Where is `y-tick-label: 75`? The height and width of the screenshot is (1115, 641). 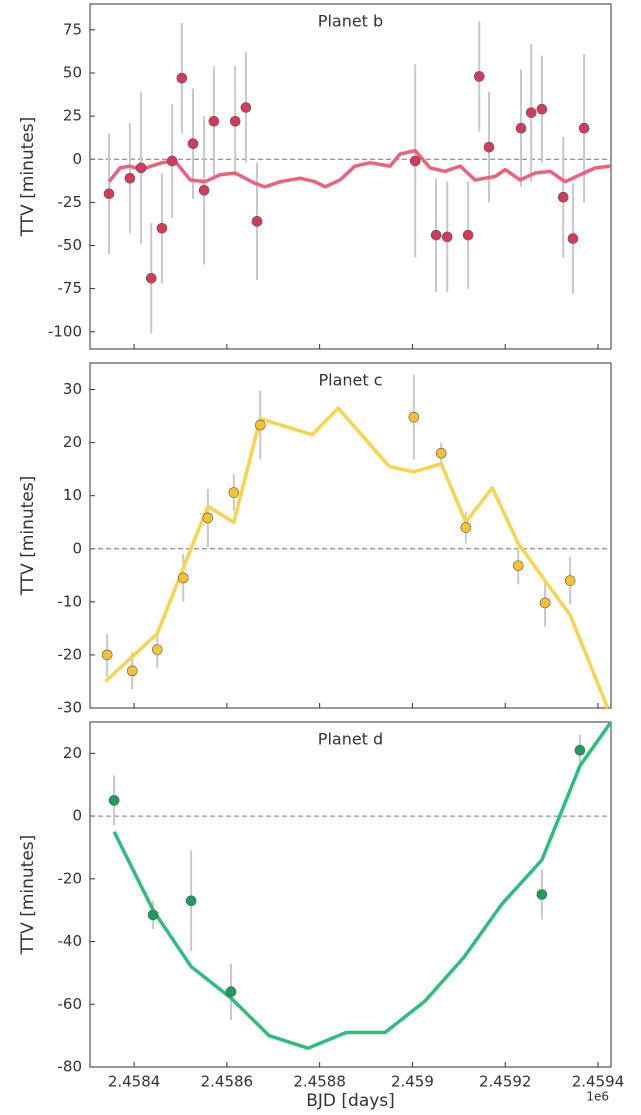
y-tick-label: 75 is located at coordinates (72, 29).